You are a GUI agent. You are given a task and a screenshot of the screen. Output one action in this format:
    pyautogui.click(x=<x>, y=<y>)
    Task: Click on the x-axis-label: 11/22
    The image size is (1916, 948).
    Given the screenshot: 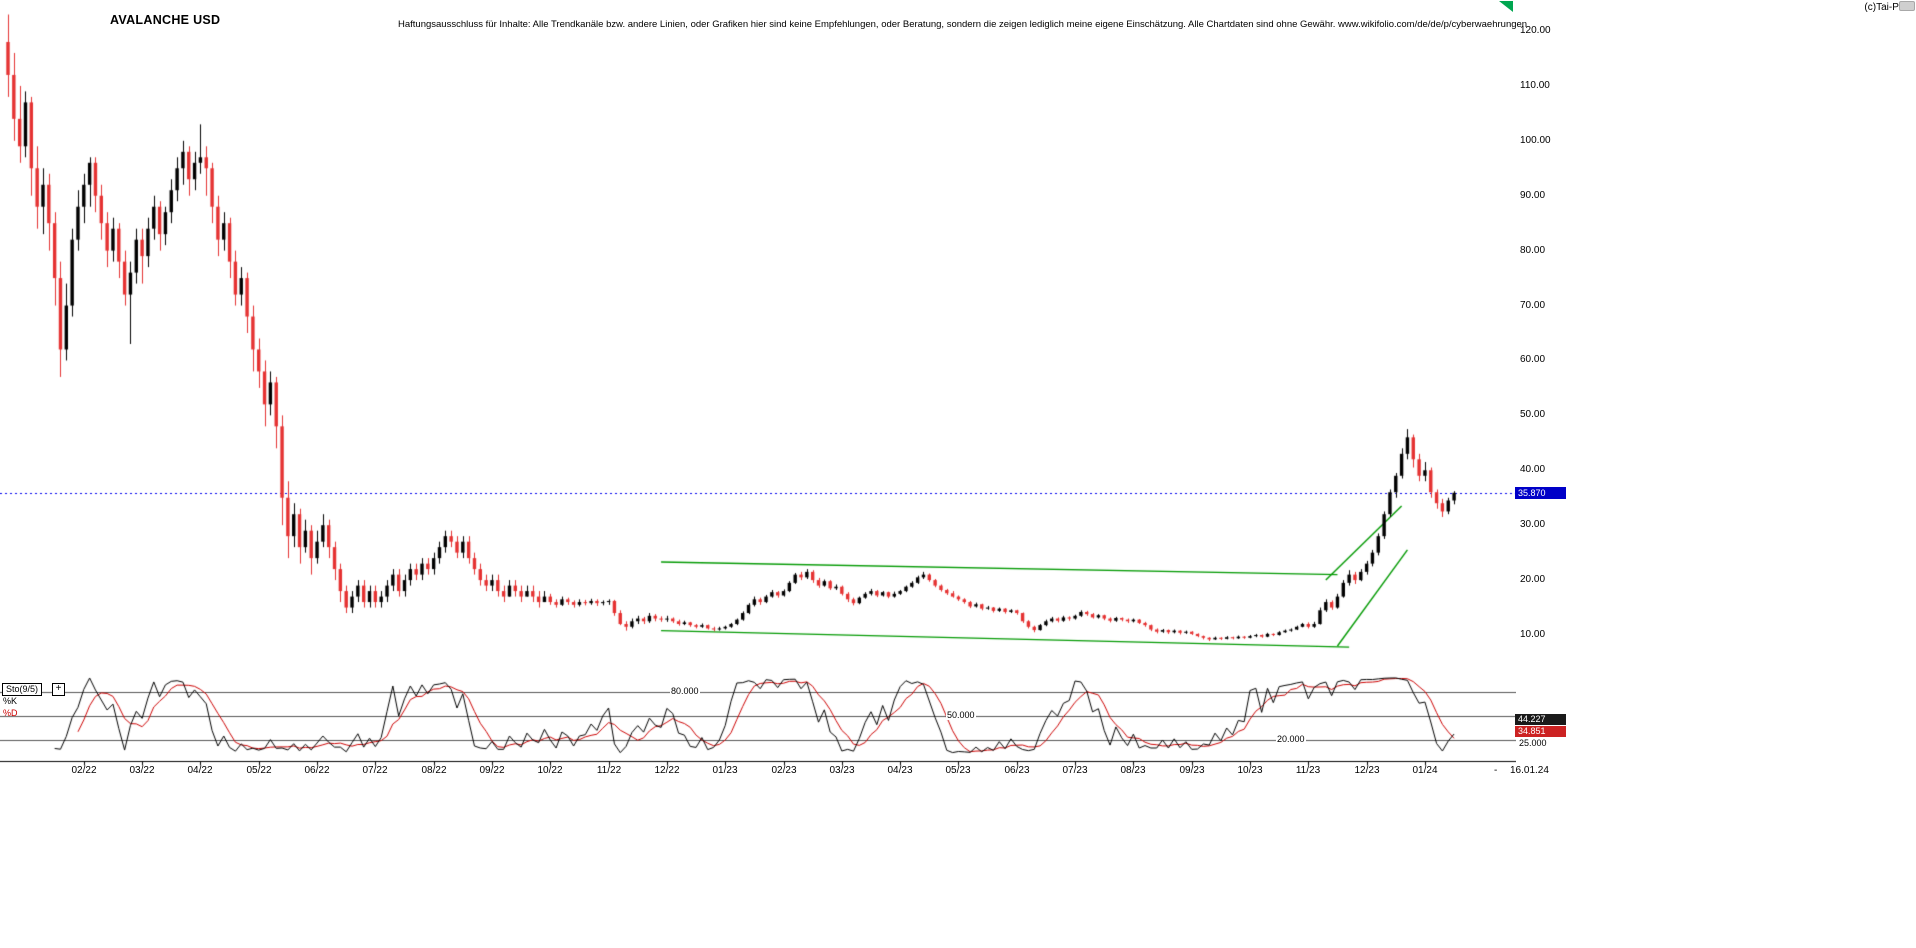 What is the action you would take?
    pyautogui.click(x=609, y=770)
    